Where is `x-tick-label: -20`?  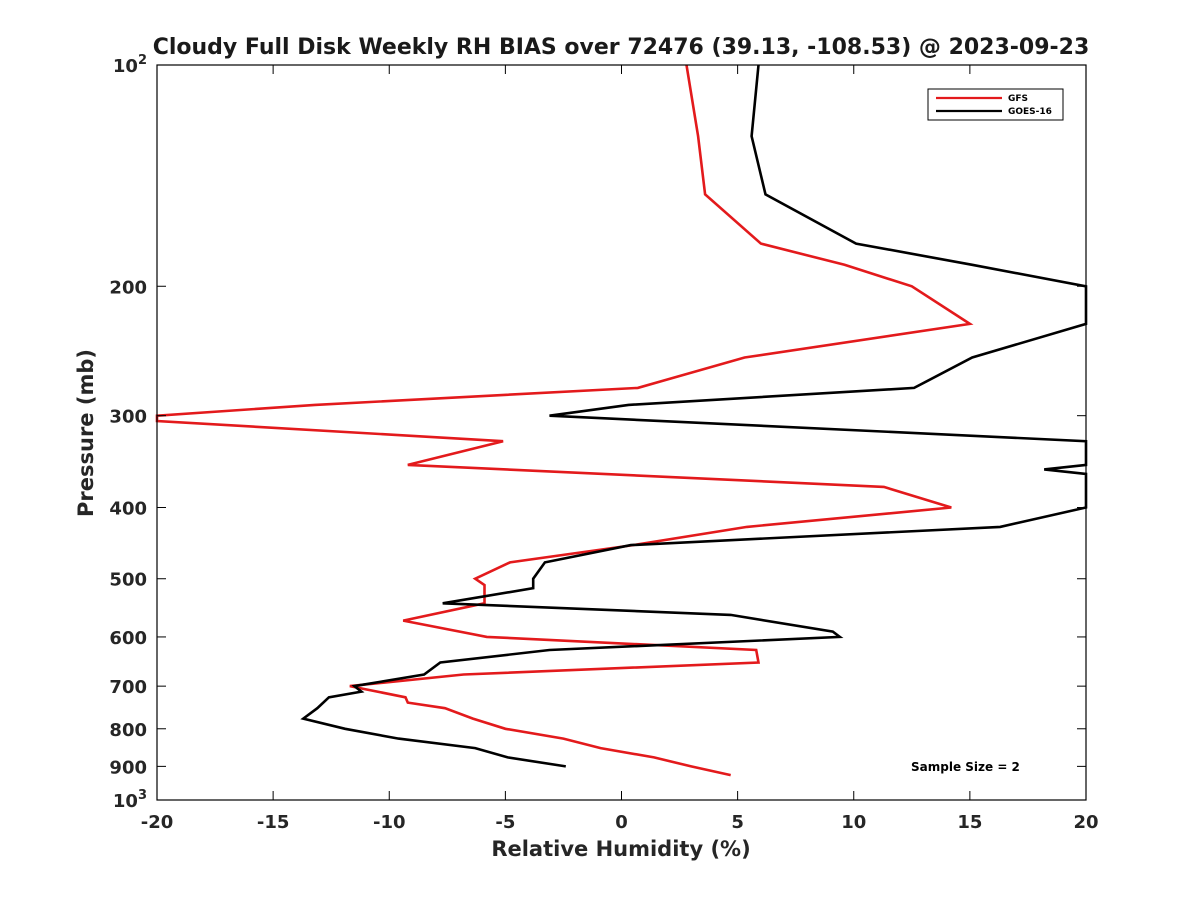 x-tick-label: -20 is located at coordinates (157, 822).